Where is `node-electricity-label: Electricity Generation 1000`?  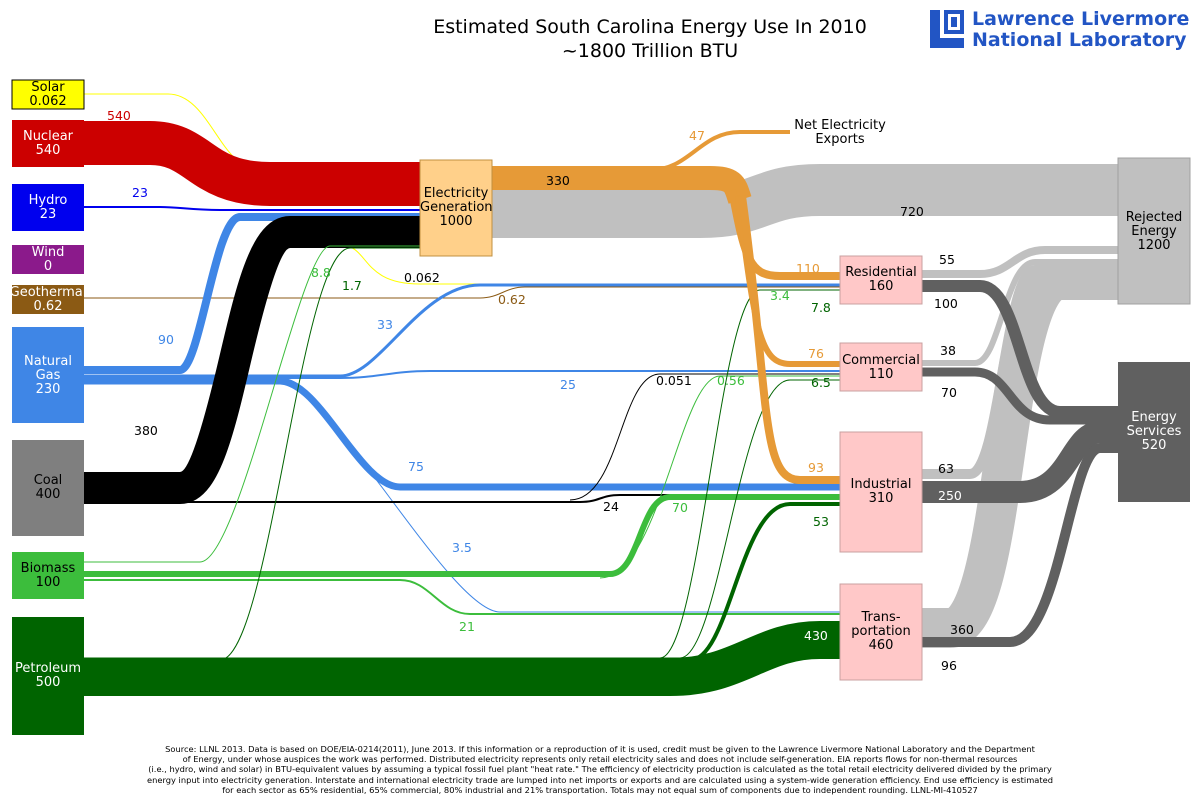 node-electricity-label: Electricity Generation 1000 is located at coordinates (456, 208).